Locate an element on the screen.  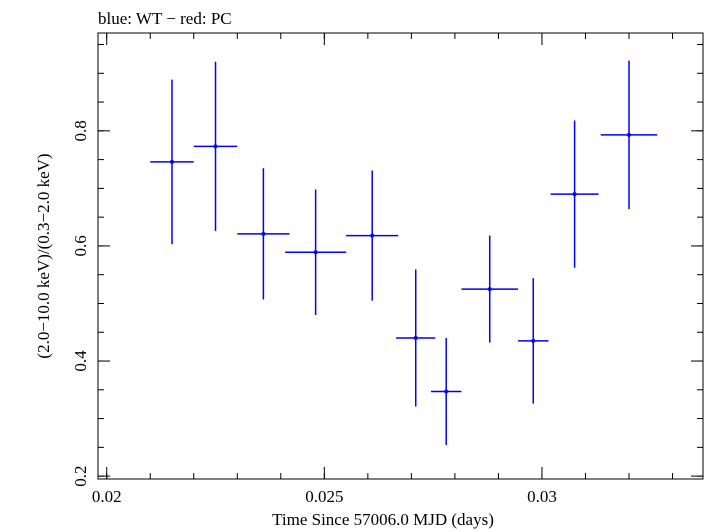
y-tick-label: 0.2 is located at coordinates (80, 475).